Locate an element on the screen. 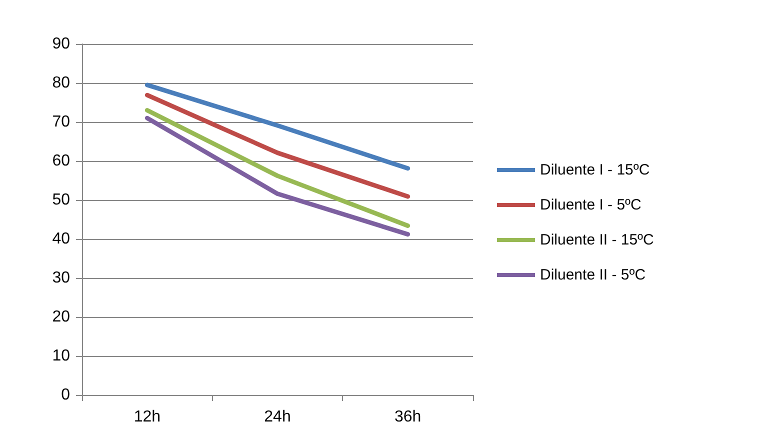 The height and width of the screenshot is (445, 768). x-tick-label: 24h is located at coordinates (277, 417).